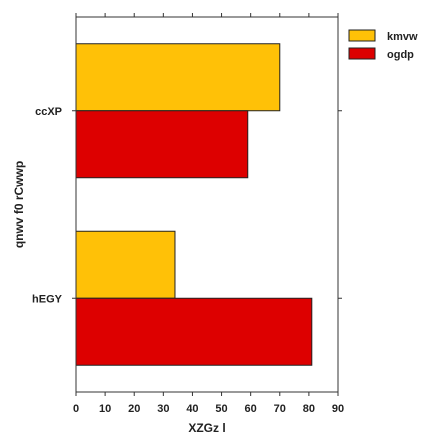 The height and width of the screenshot is (448, 448). What do you see at coordinates (402, 37) in the screenshot?
I see `legend-label-kmvw: kmvw` at bounding box center [402, 37].